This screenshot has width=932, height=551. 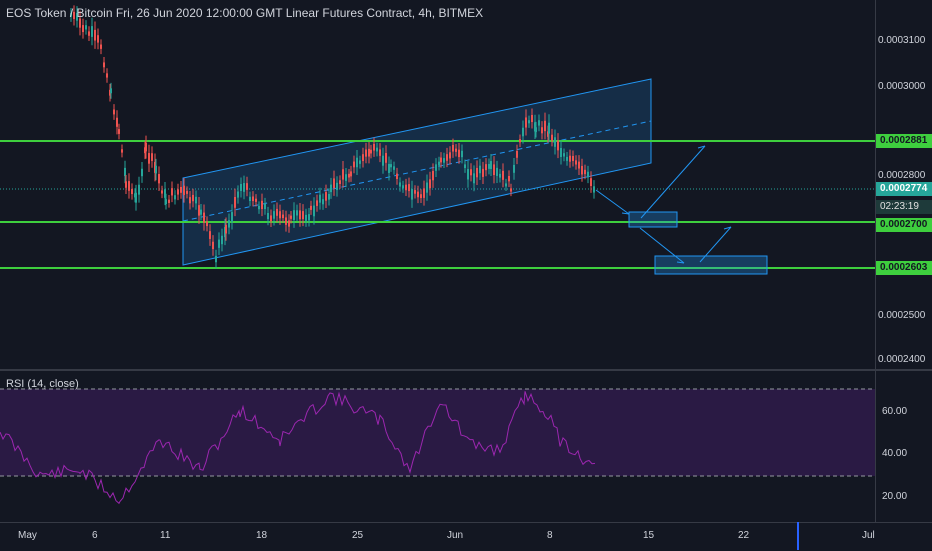 What do you see at coordinates (455, 535) in the screenshot?
I see `time-label: Jun` at bounding box center [455, 535].